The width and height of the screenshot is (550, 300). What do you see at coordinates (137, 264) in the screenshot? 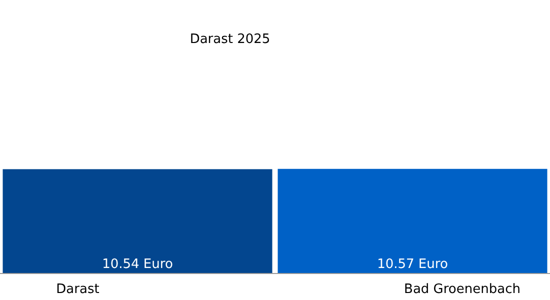
I see `data-label: 10.54 Euro` at bounding box center [137, 264].